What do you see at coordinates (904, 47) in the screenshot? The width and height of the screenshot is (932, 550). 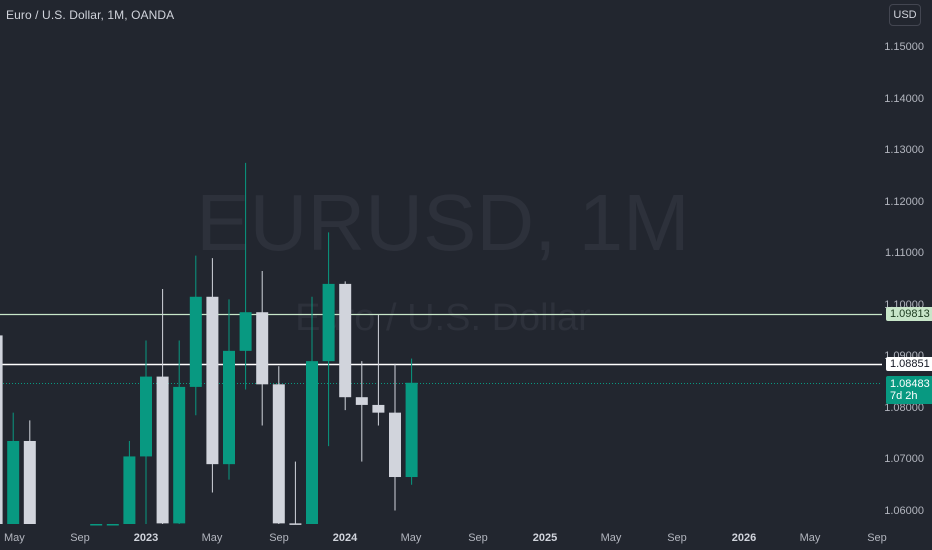 I see `price-tick-label: 1.15000` at bounding box center [904, 47].